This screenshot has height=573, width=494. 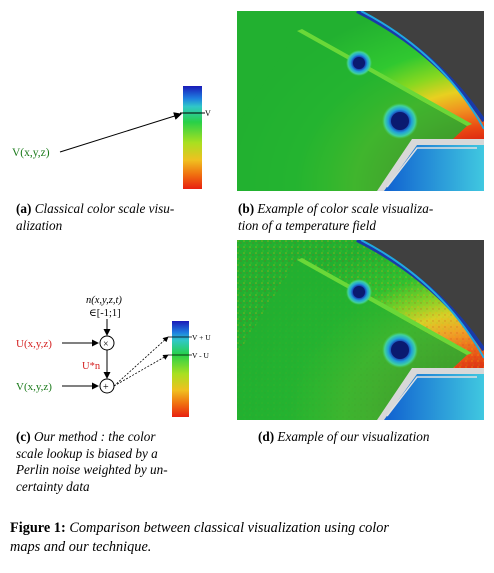 What do you see at coordinates (106, 387) in the screenshot?
I see `plus-symbol: +` at bounding box center [106, 387].